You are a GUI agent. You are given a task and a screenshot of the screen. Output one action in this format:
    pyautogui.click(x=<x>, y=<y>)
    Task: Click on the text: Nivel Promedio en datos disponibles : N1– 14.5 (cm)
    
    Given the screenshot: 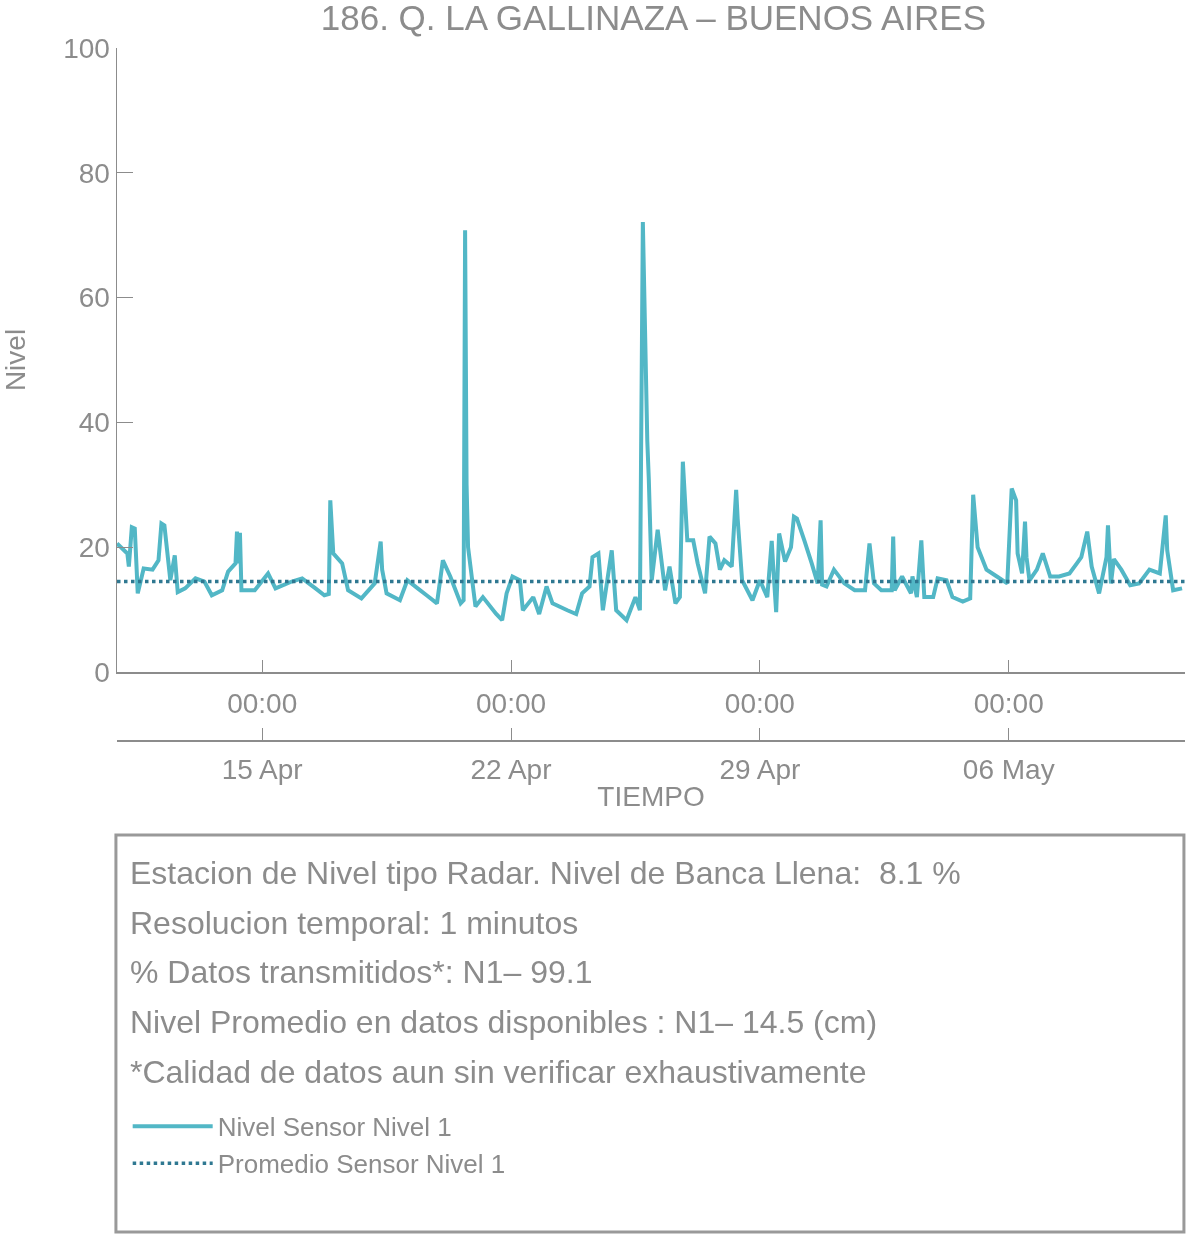 What is the action you would take?
    pyautogui.click(x=504, y=1022)
    